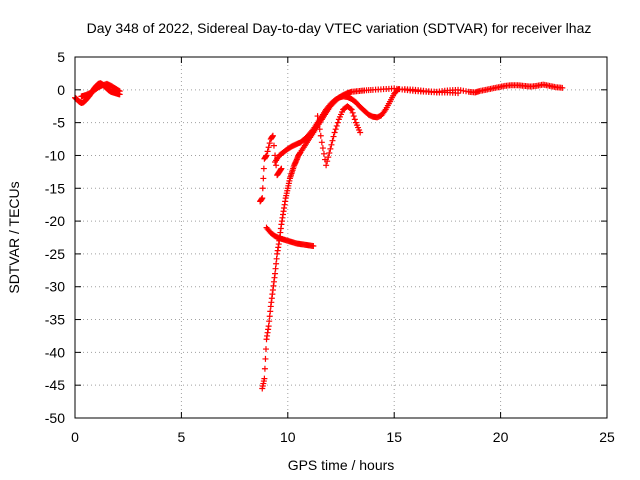 The image size is (640, 480). Describe the element at coordinates (59, 123) in the screenshot. I see `y-tick-label: -5` at that location.